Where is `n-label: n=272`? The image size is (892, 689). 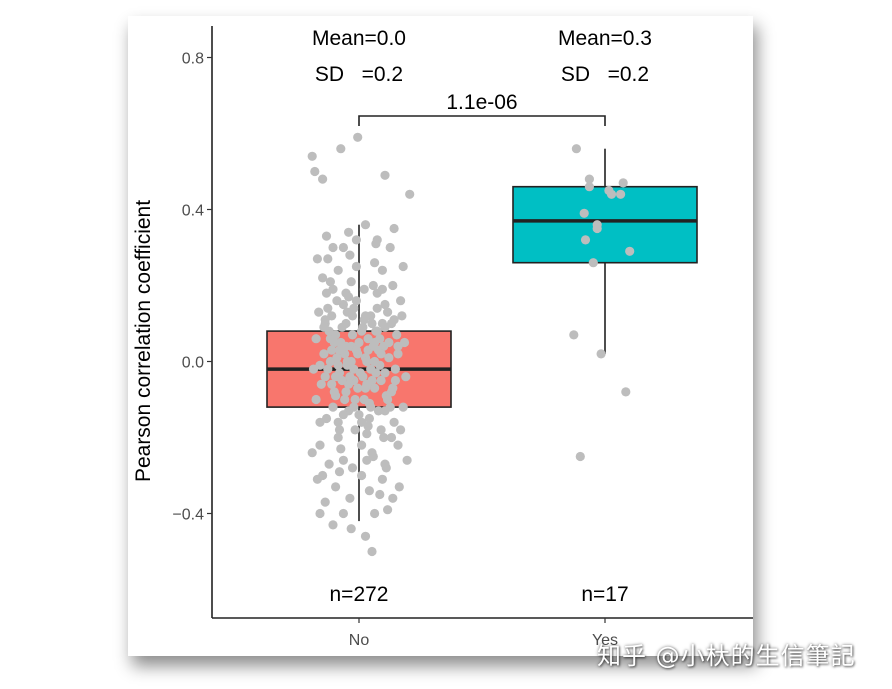 n-label: n=272 is located at coordinates (359, 594).